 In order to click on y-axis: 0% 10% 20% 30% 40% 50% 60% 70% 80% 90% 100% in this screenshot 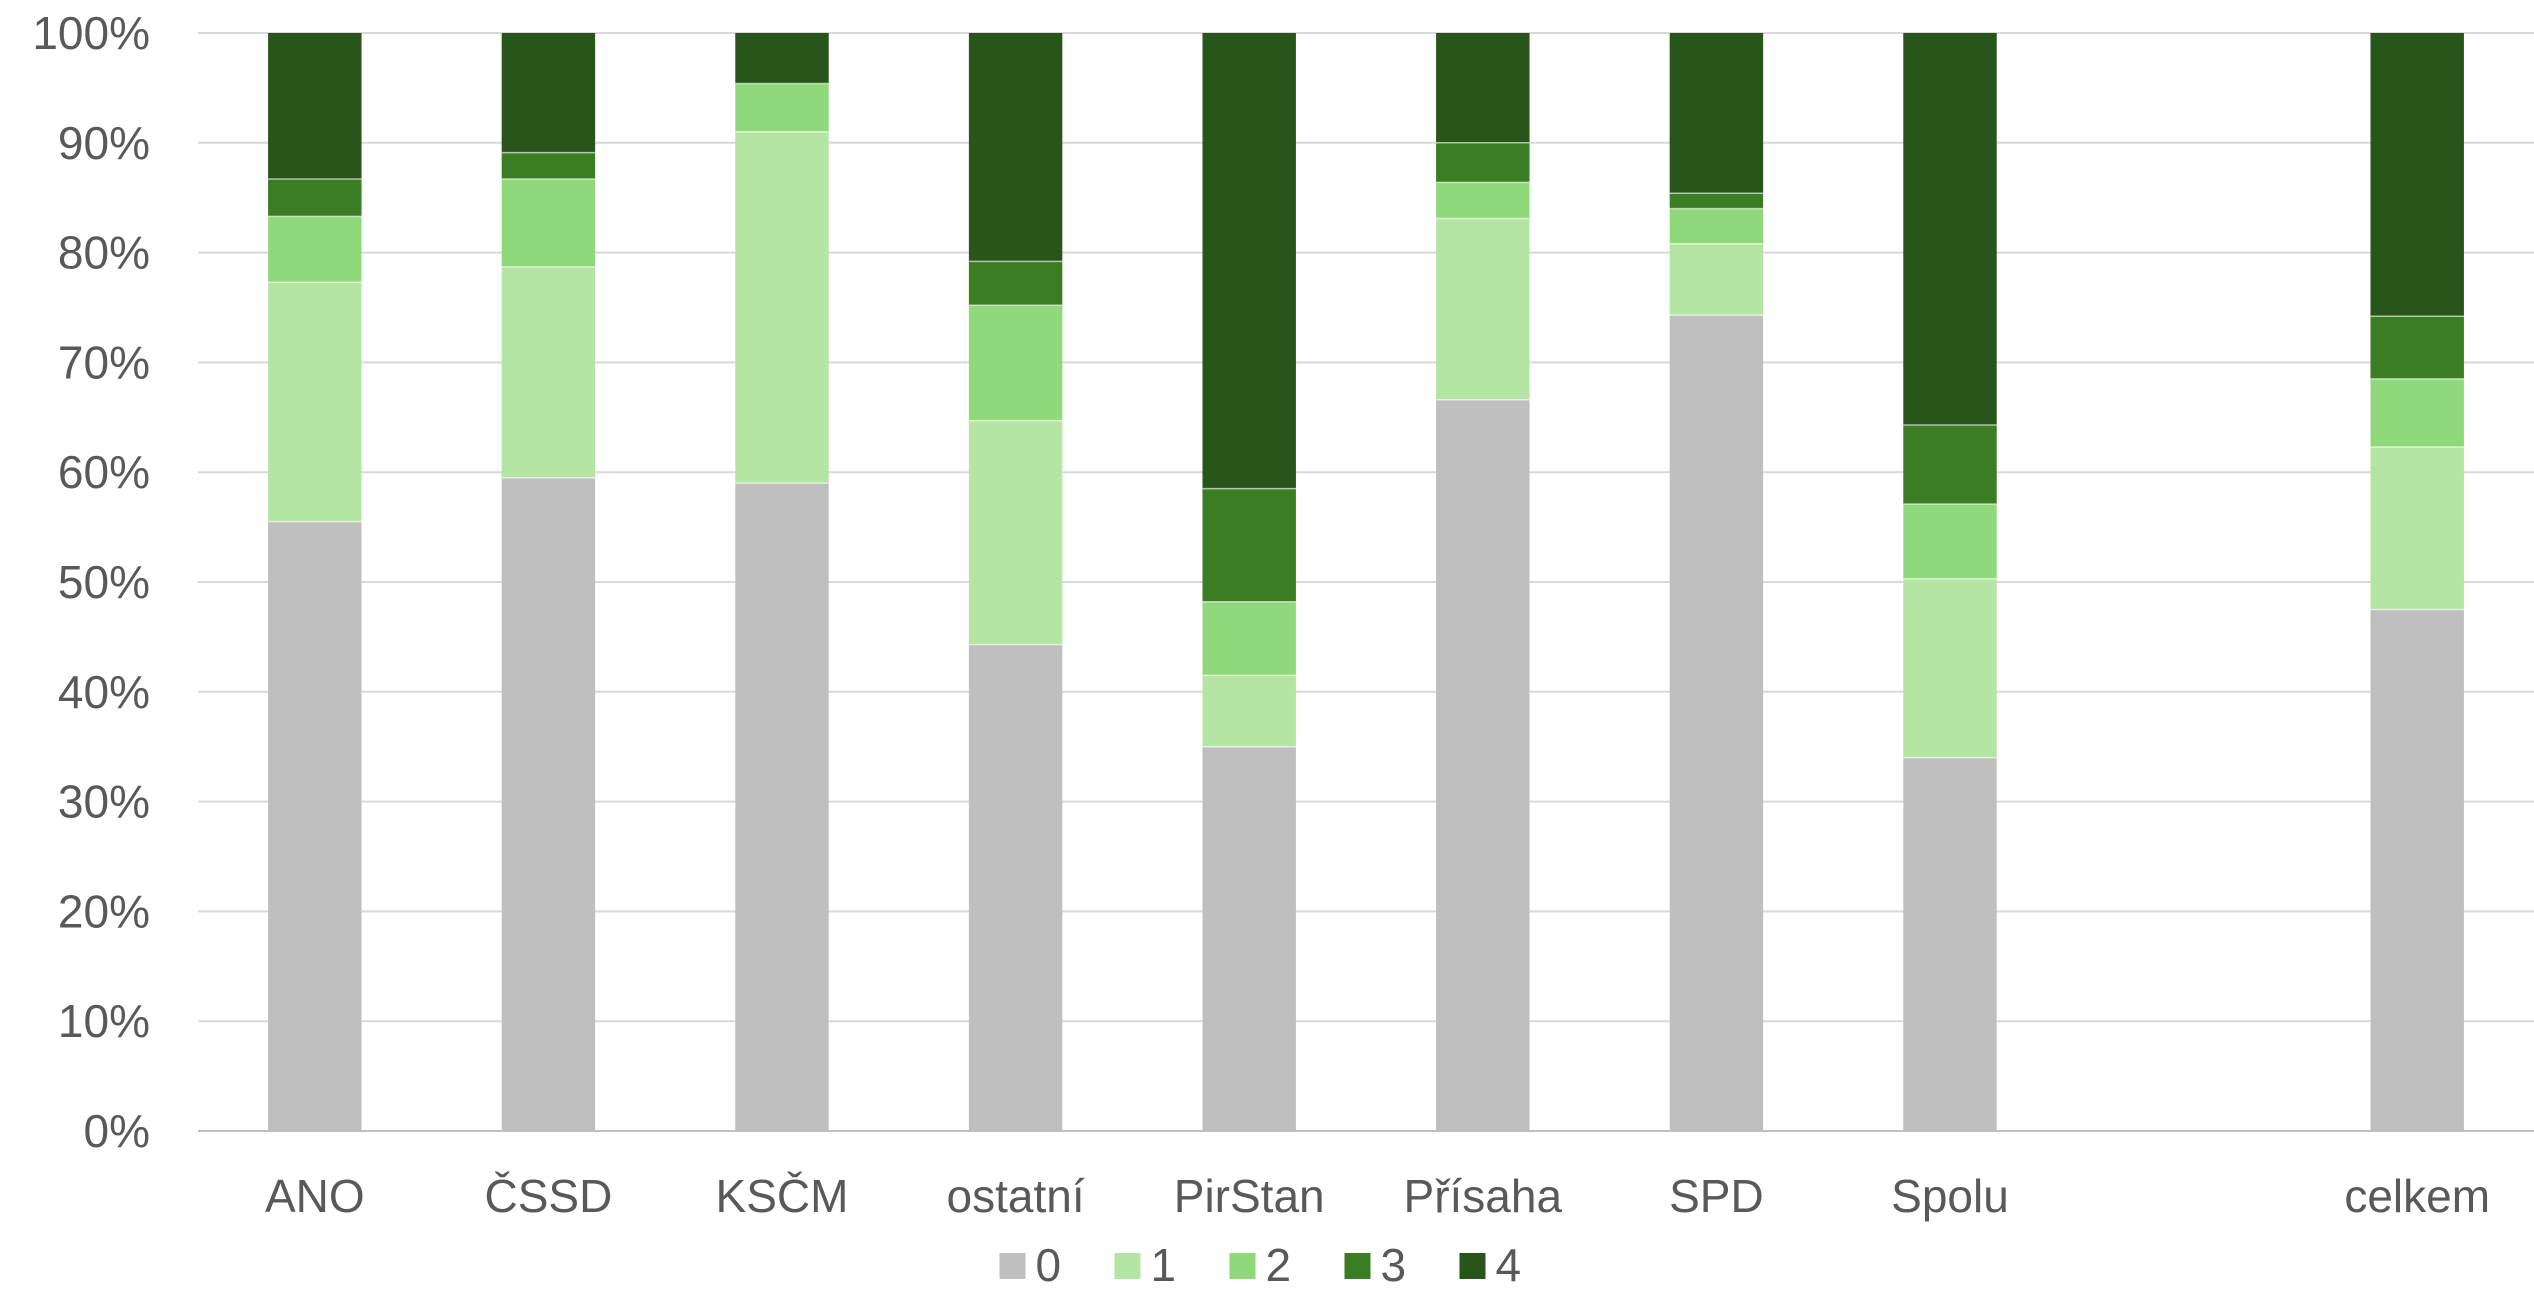, I will do `click(91, 582)`.